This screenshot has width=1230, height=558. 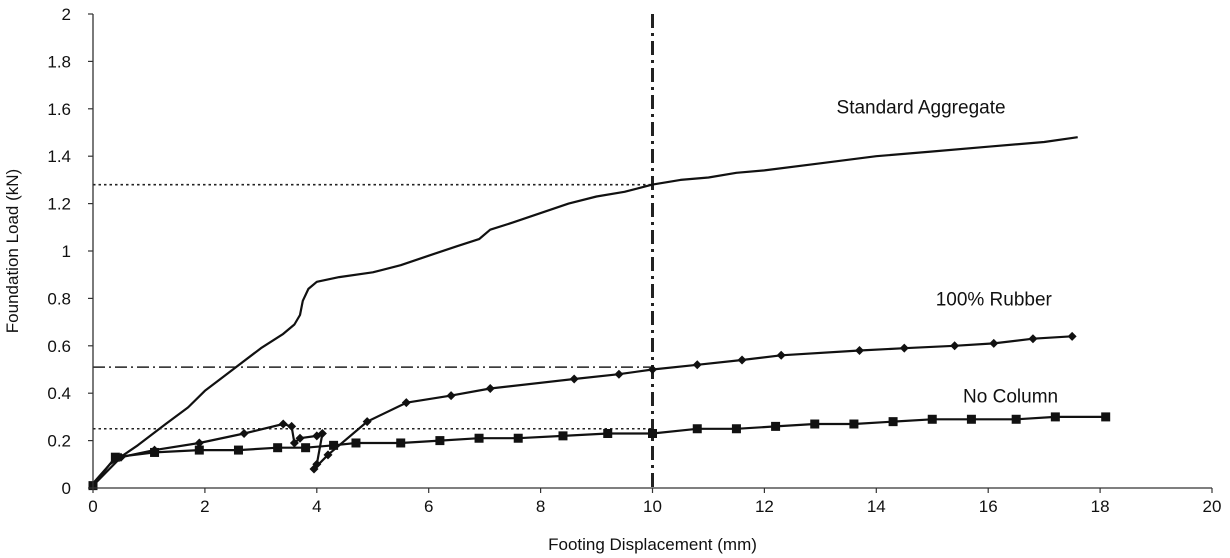 What do you see at coordinates (66, 14) in the screenshot?
I see `y-tick-label: 2` at bounding box center [66, 14].